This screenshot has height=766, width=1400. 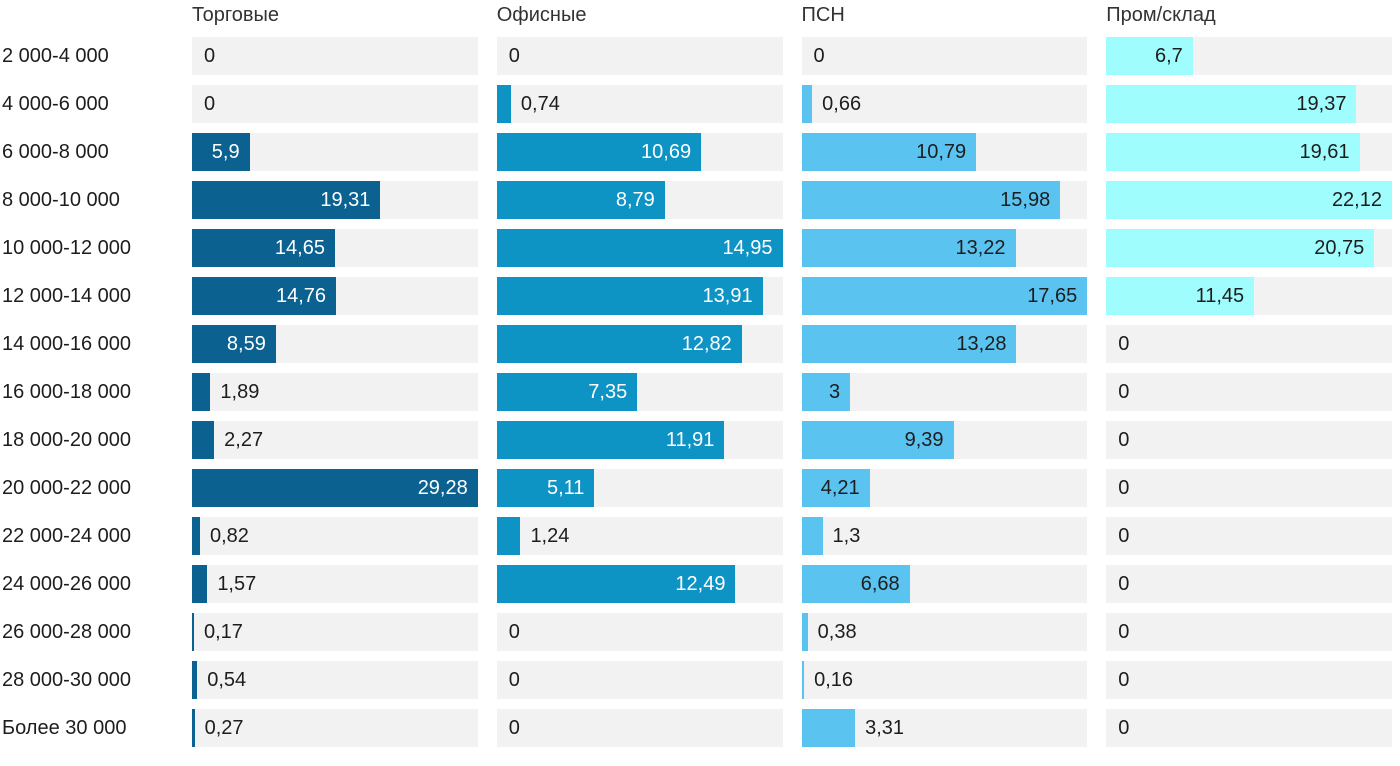 What do you see at coordinates (1249, 104) in the screenshot?
I see `bar-track: 19,37` at bounding box center [1249, 104].